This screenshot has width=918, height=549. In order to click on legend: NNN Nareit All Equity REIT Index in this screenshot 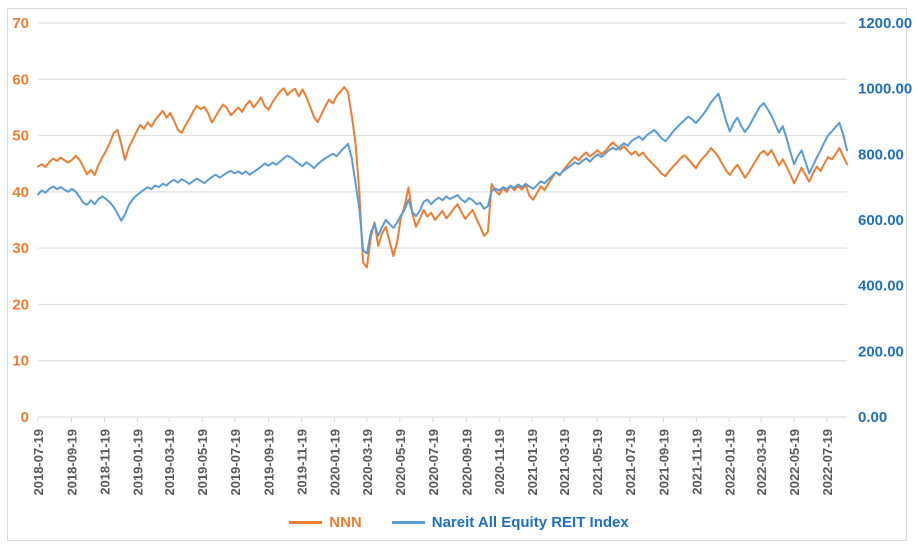, I will do `click(459, 522)`.